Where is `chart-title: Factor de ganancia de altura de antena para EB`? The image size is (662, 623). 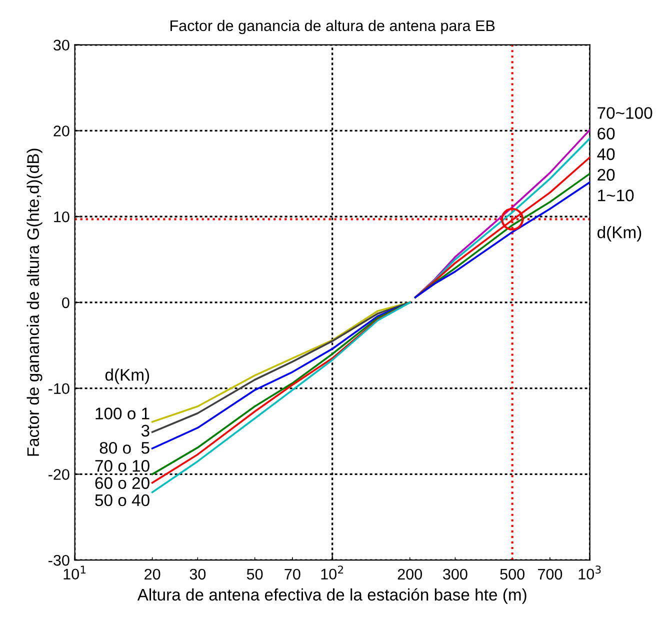 chart-title: Factor de ganancia de altura de antena para EB is located at coordinates (332, 27).